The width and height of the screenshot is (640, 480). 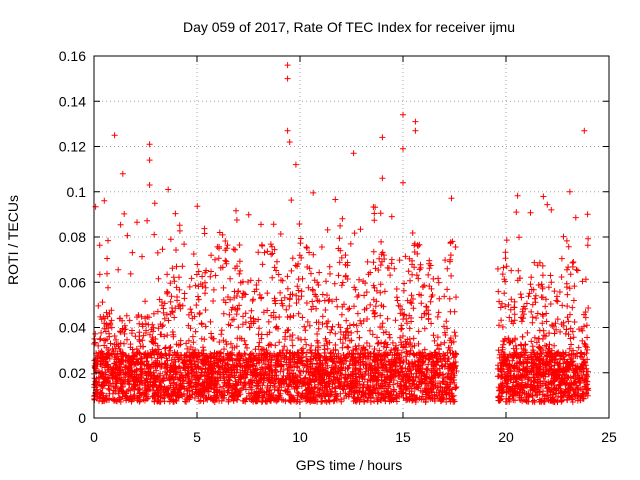 What do you see at coordinates (403, 437) in the screenshot?
I see `x-tick-label: 15` at bounding box center [403, 437].